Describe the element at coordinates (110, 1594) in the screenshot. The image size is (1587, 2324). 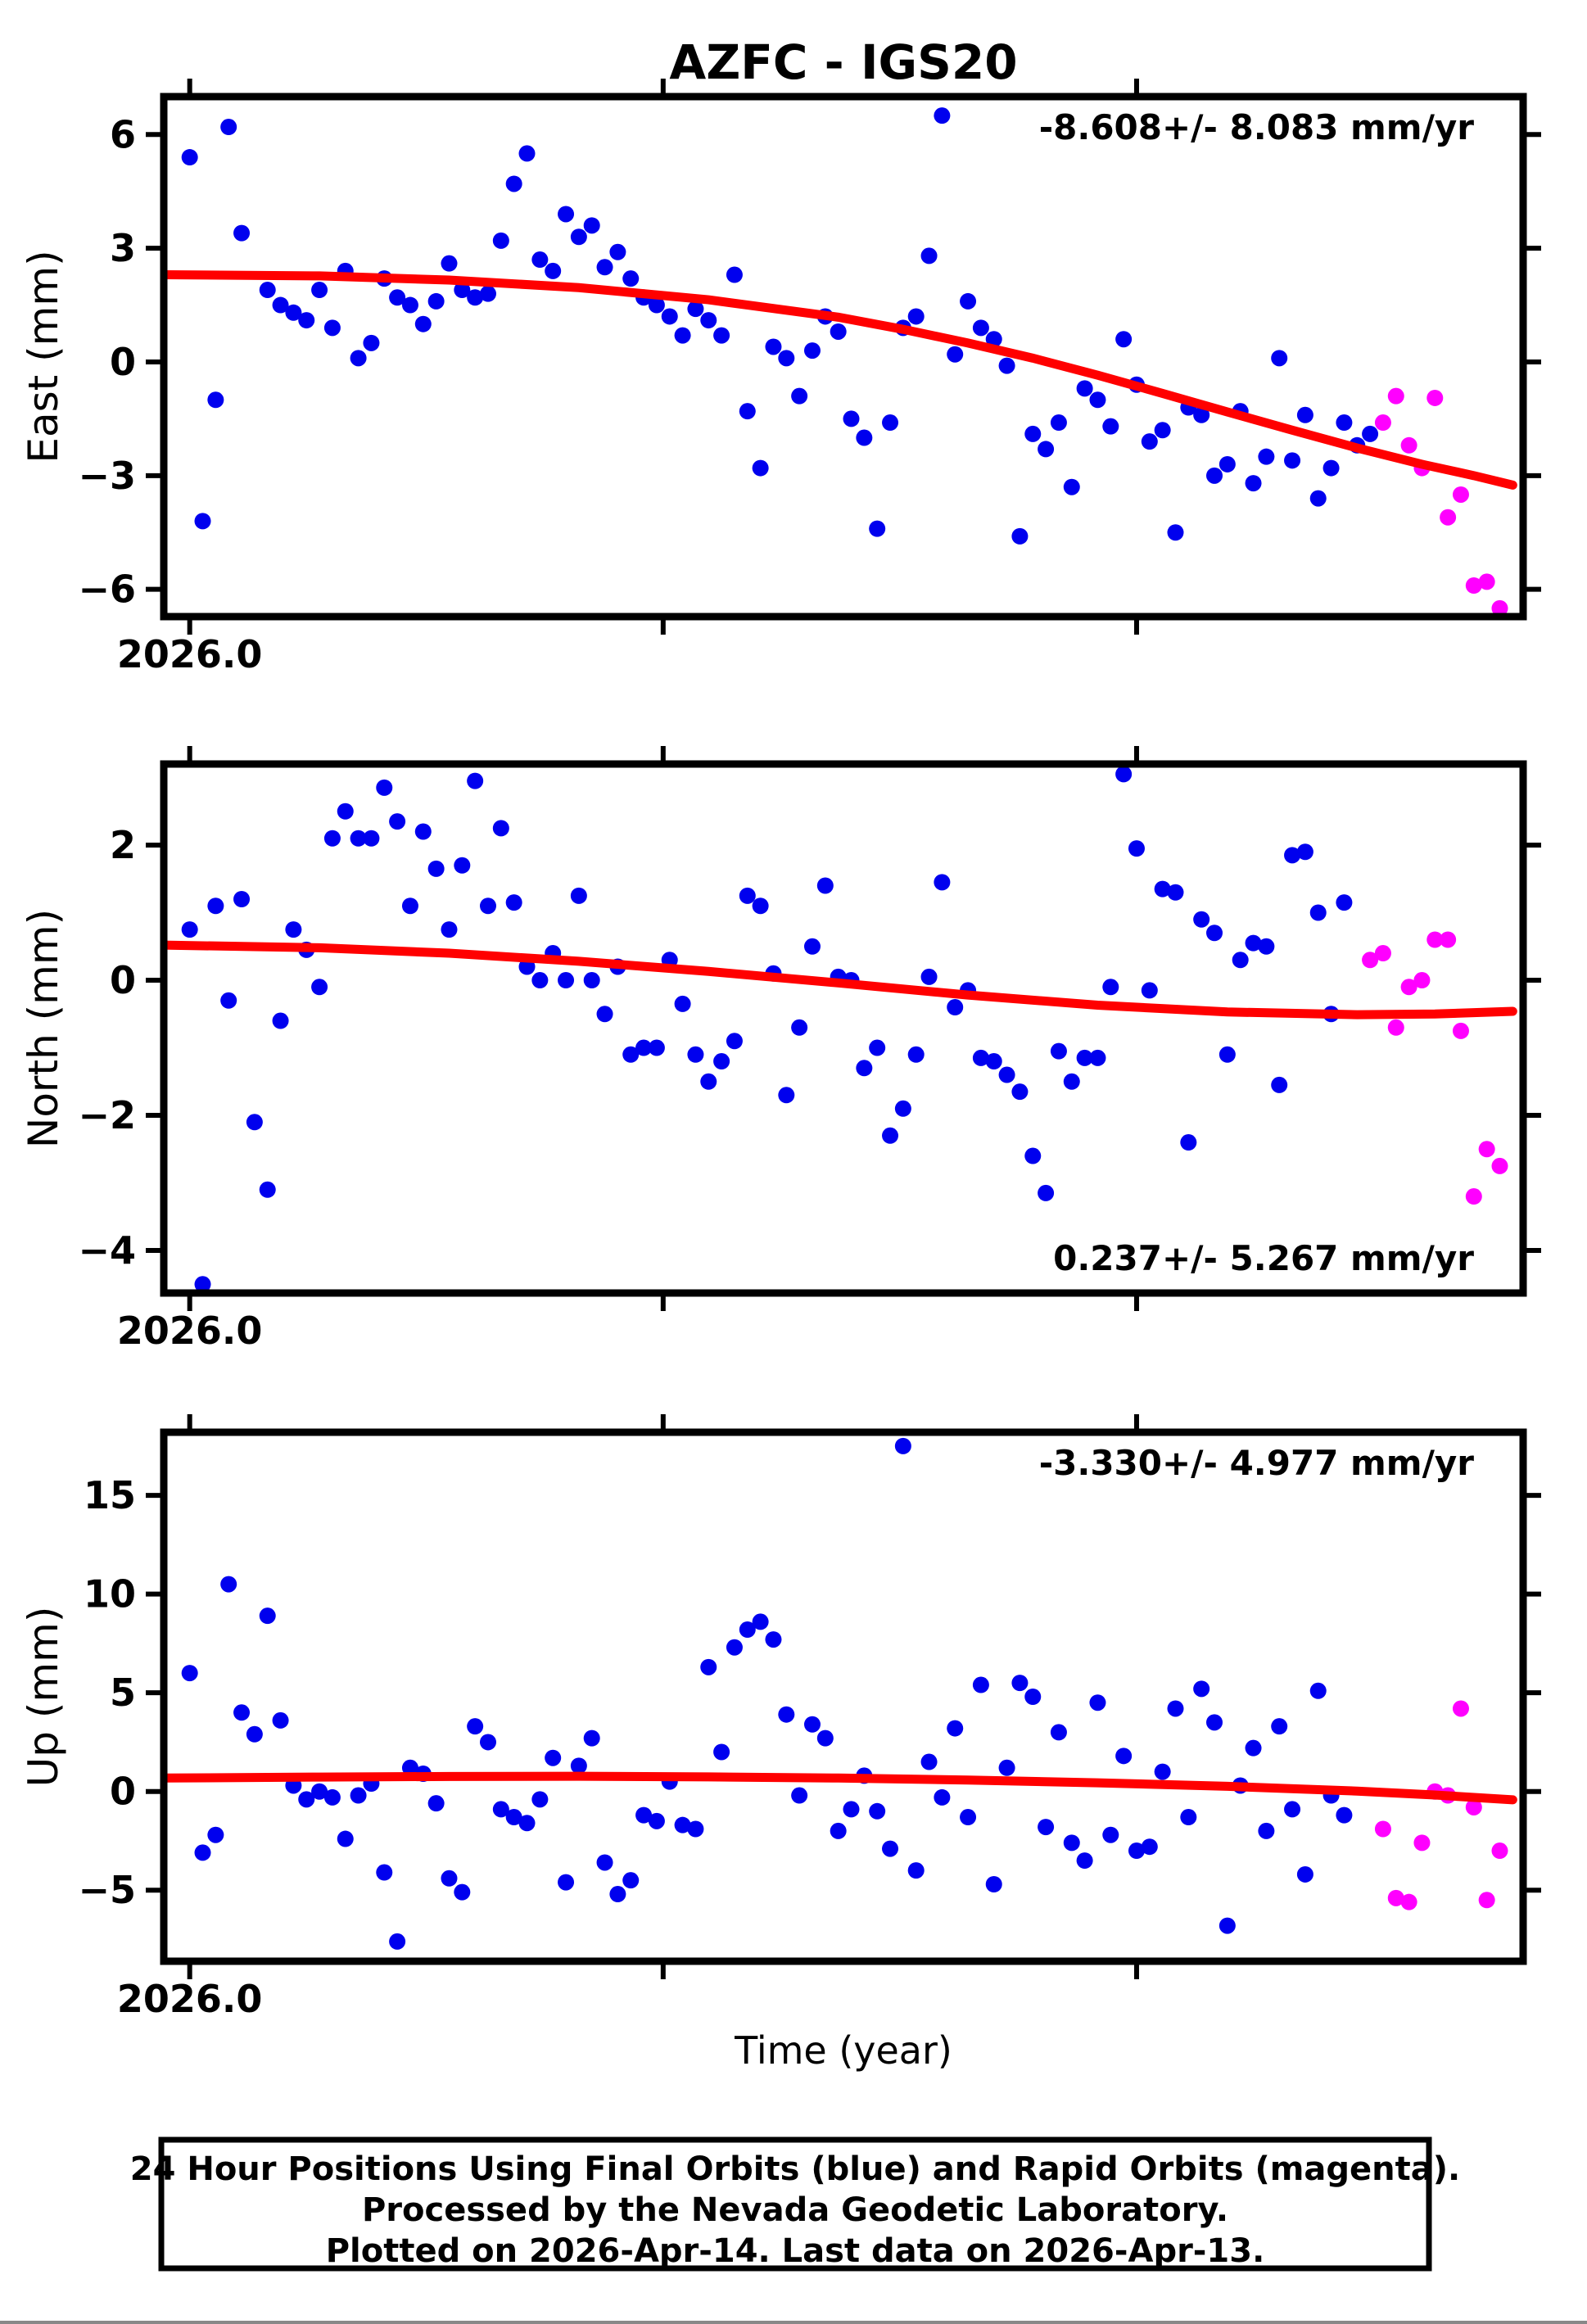
I see `y-tick-label: 10` at that location.